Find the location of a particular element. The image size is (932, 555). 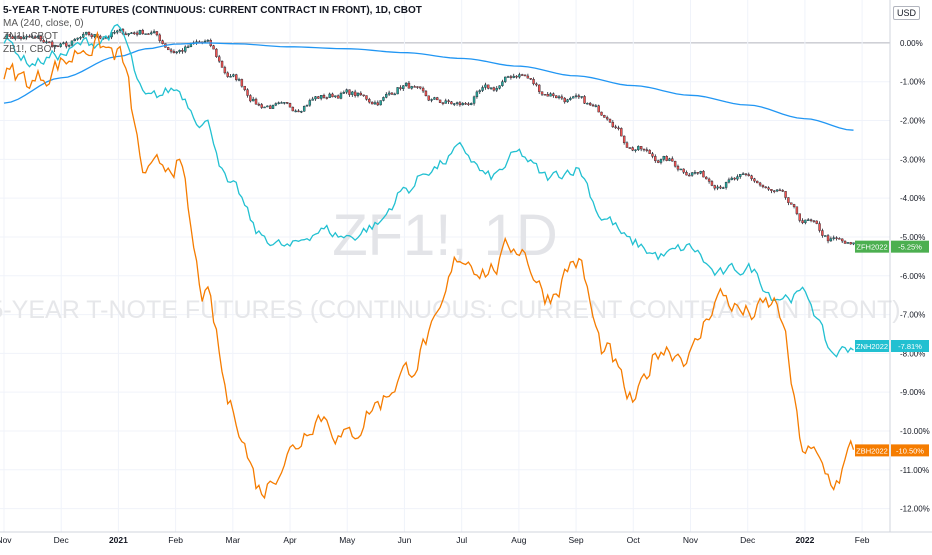

y-tick-label: -2.00% is located at coordinates (912, 121).